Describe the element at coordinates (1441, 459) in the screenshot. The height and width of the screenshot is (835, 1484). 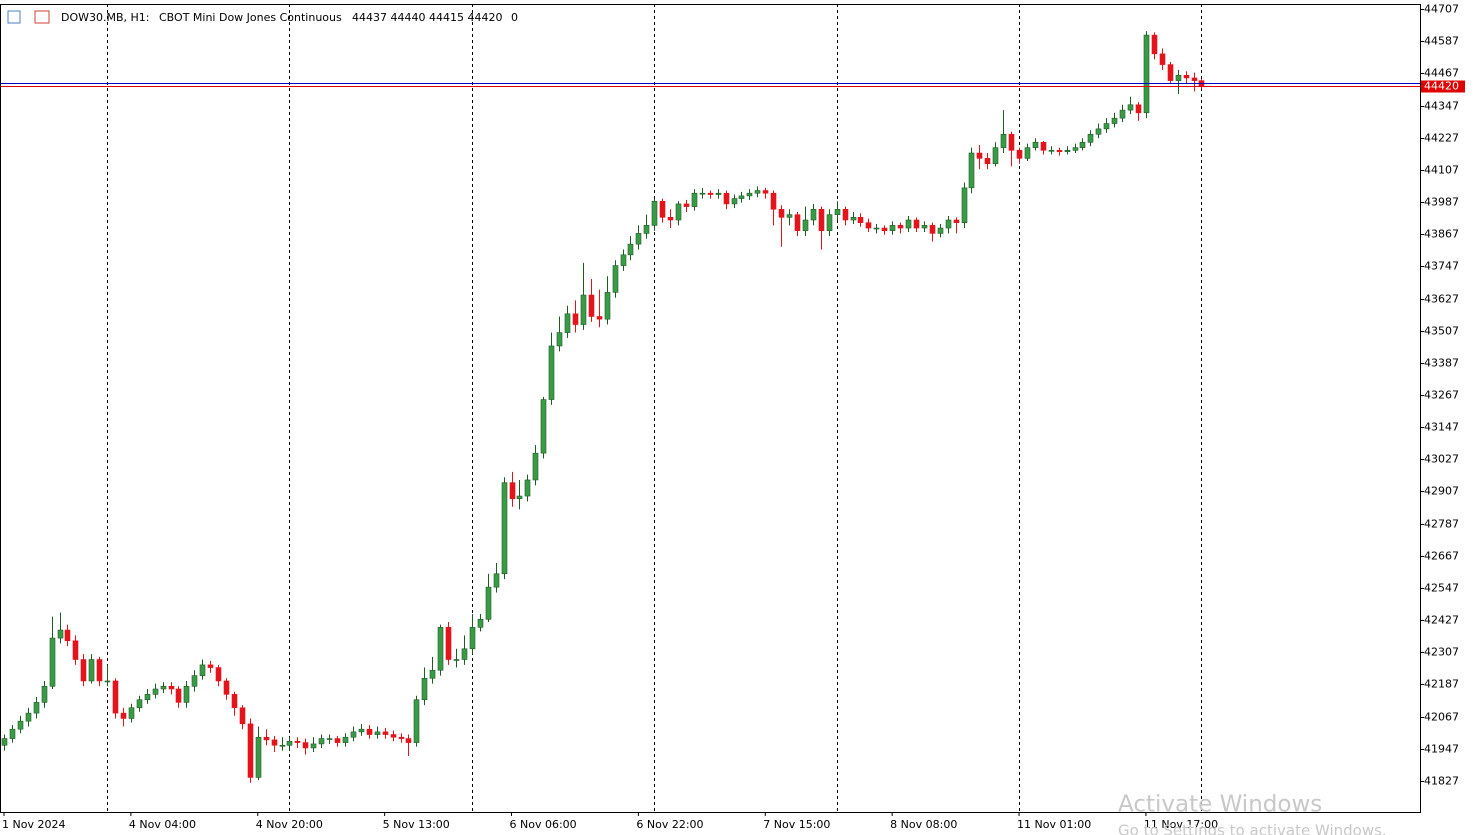
I see `y-tick-label: 43027` at that location.